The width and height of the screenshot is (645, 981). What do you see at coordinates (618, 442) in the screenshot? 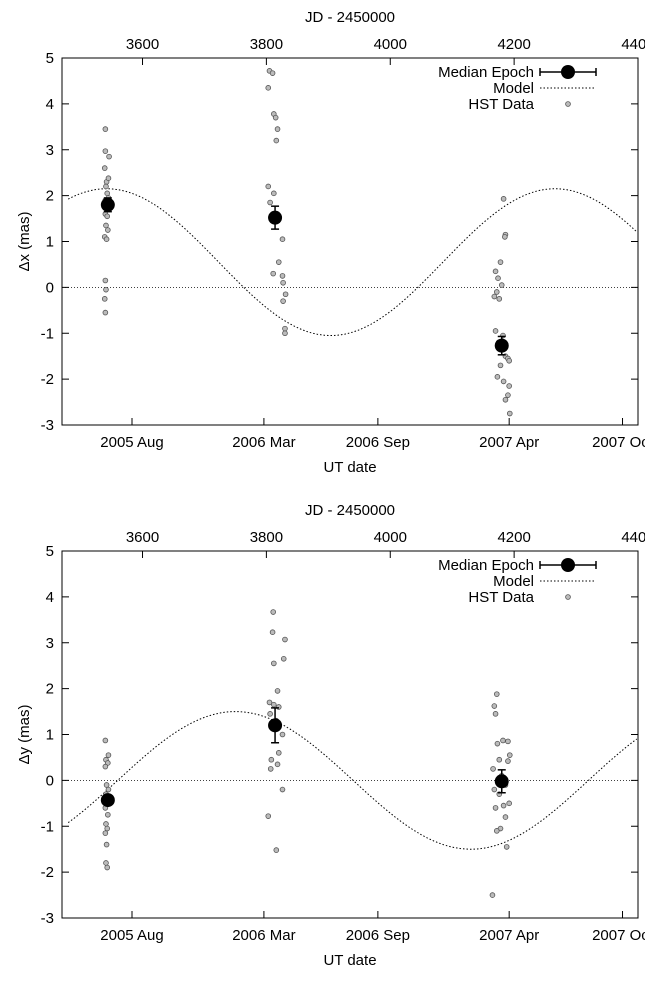
I see `bottom-x-tick-label: 2007 Oct` at bounding box center [618, 442].